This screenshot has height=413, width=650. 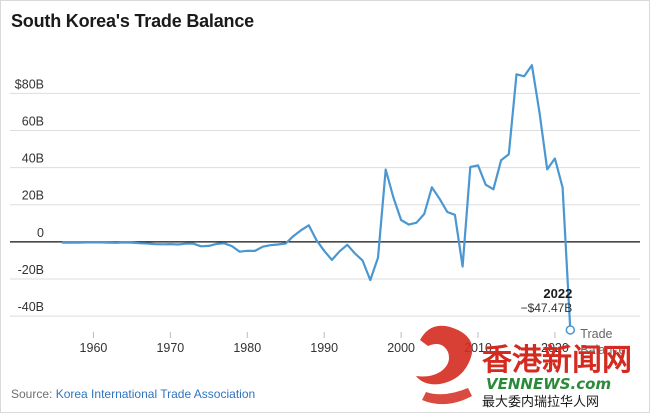 I want to click on y-tick-label: 60B, so click(x=33, y=122).